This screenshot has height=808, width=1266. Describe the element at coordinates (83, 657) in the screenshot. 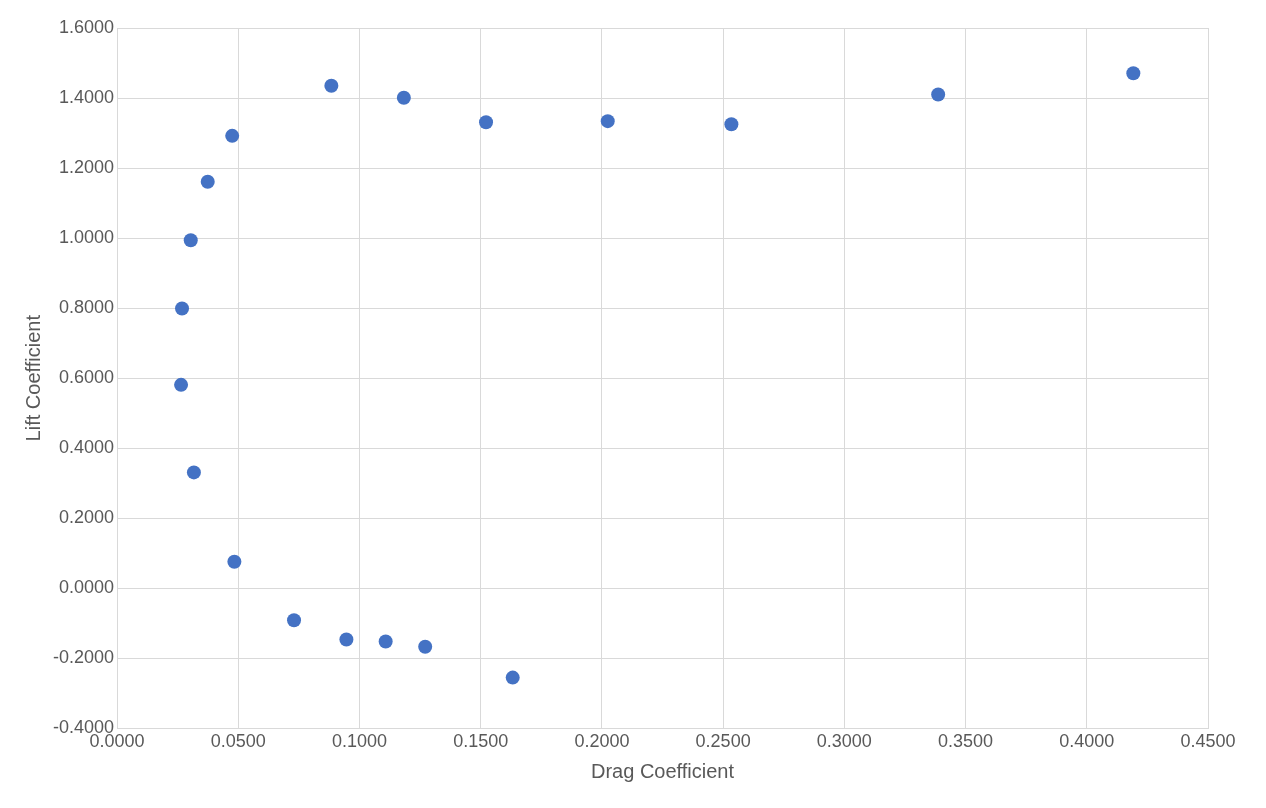

I see `y-tick-label: -0.2000` at that location.